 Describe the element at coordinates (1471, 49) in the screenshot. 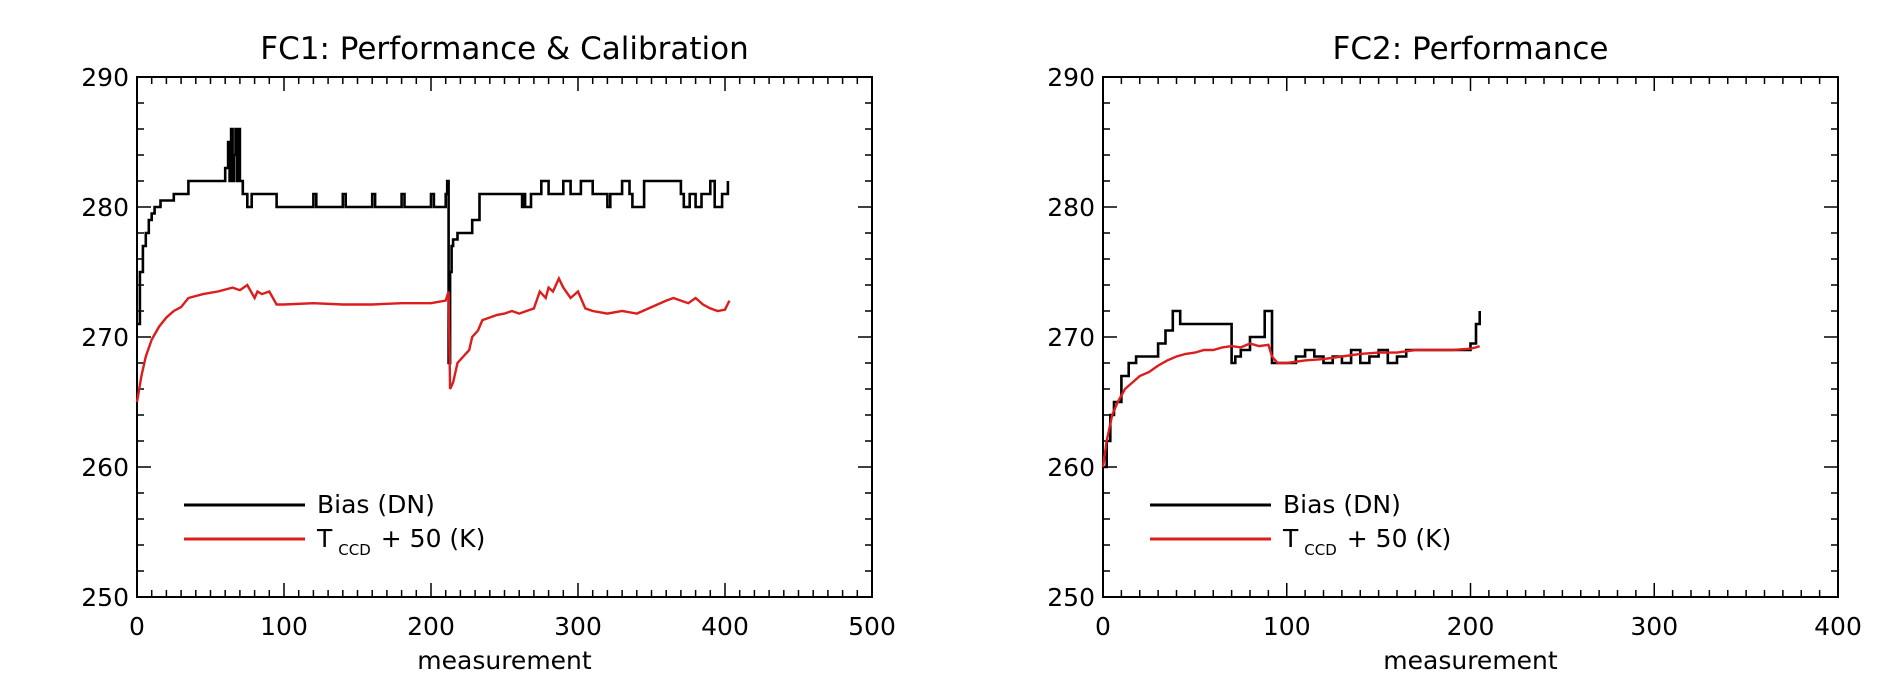

I see `chart-title: FC2: Performance` at that location.